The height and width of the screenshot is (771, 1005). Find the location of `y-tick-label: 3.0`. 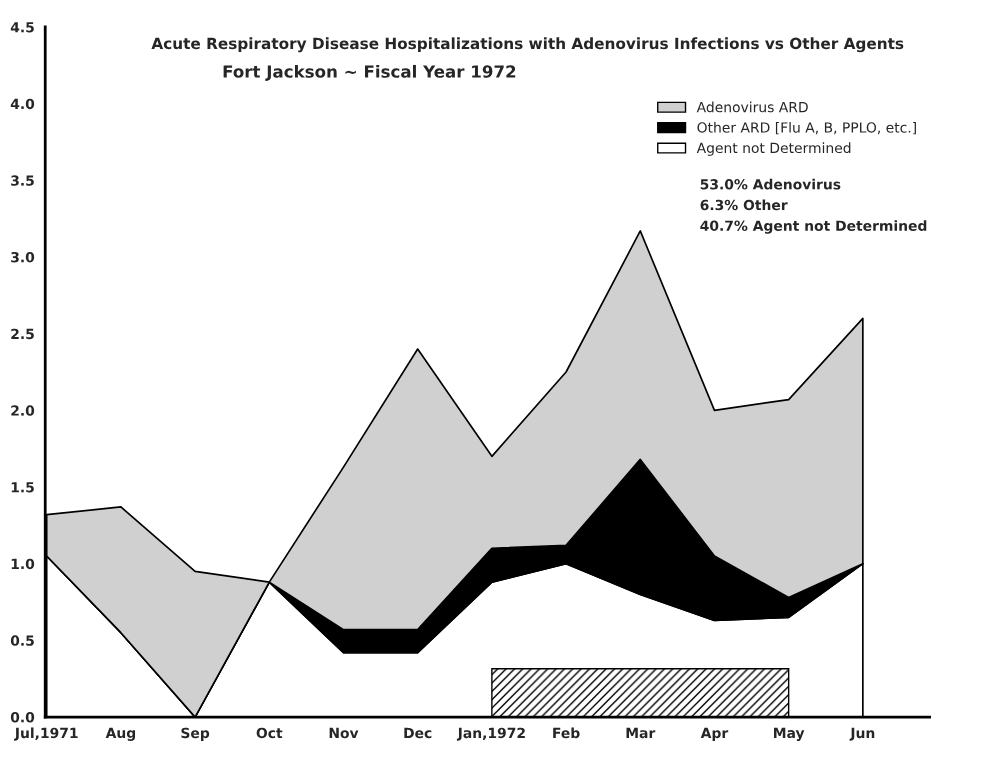

y-tick-label: 3.0 is located at coordinates (23, 257).